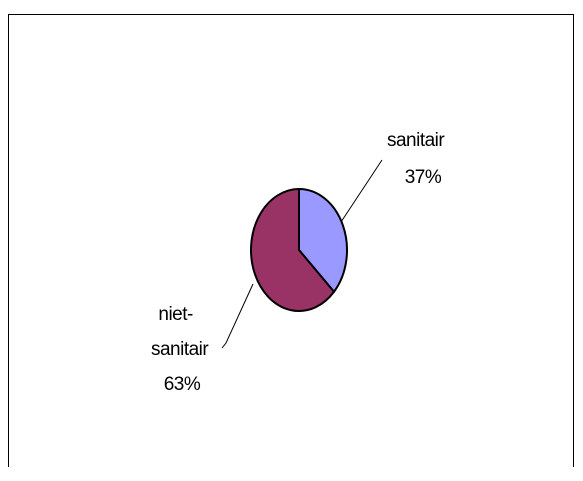 The width and height of the screenshot is (583, 481). I want to click on slice-label-niet-sanitair-percent: 63%, so click(182, 384).